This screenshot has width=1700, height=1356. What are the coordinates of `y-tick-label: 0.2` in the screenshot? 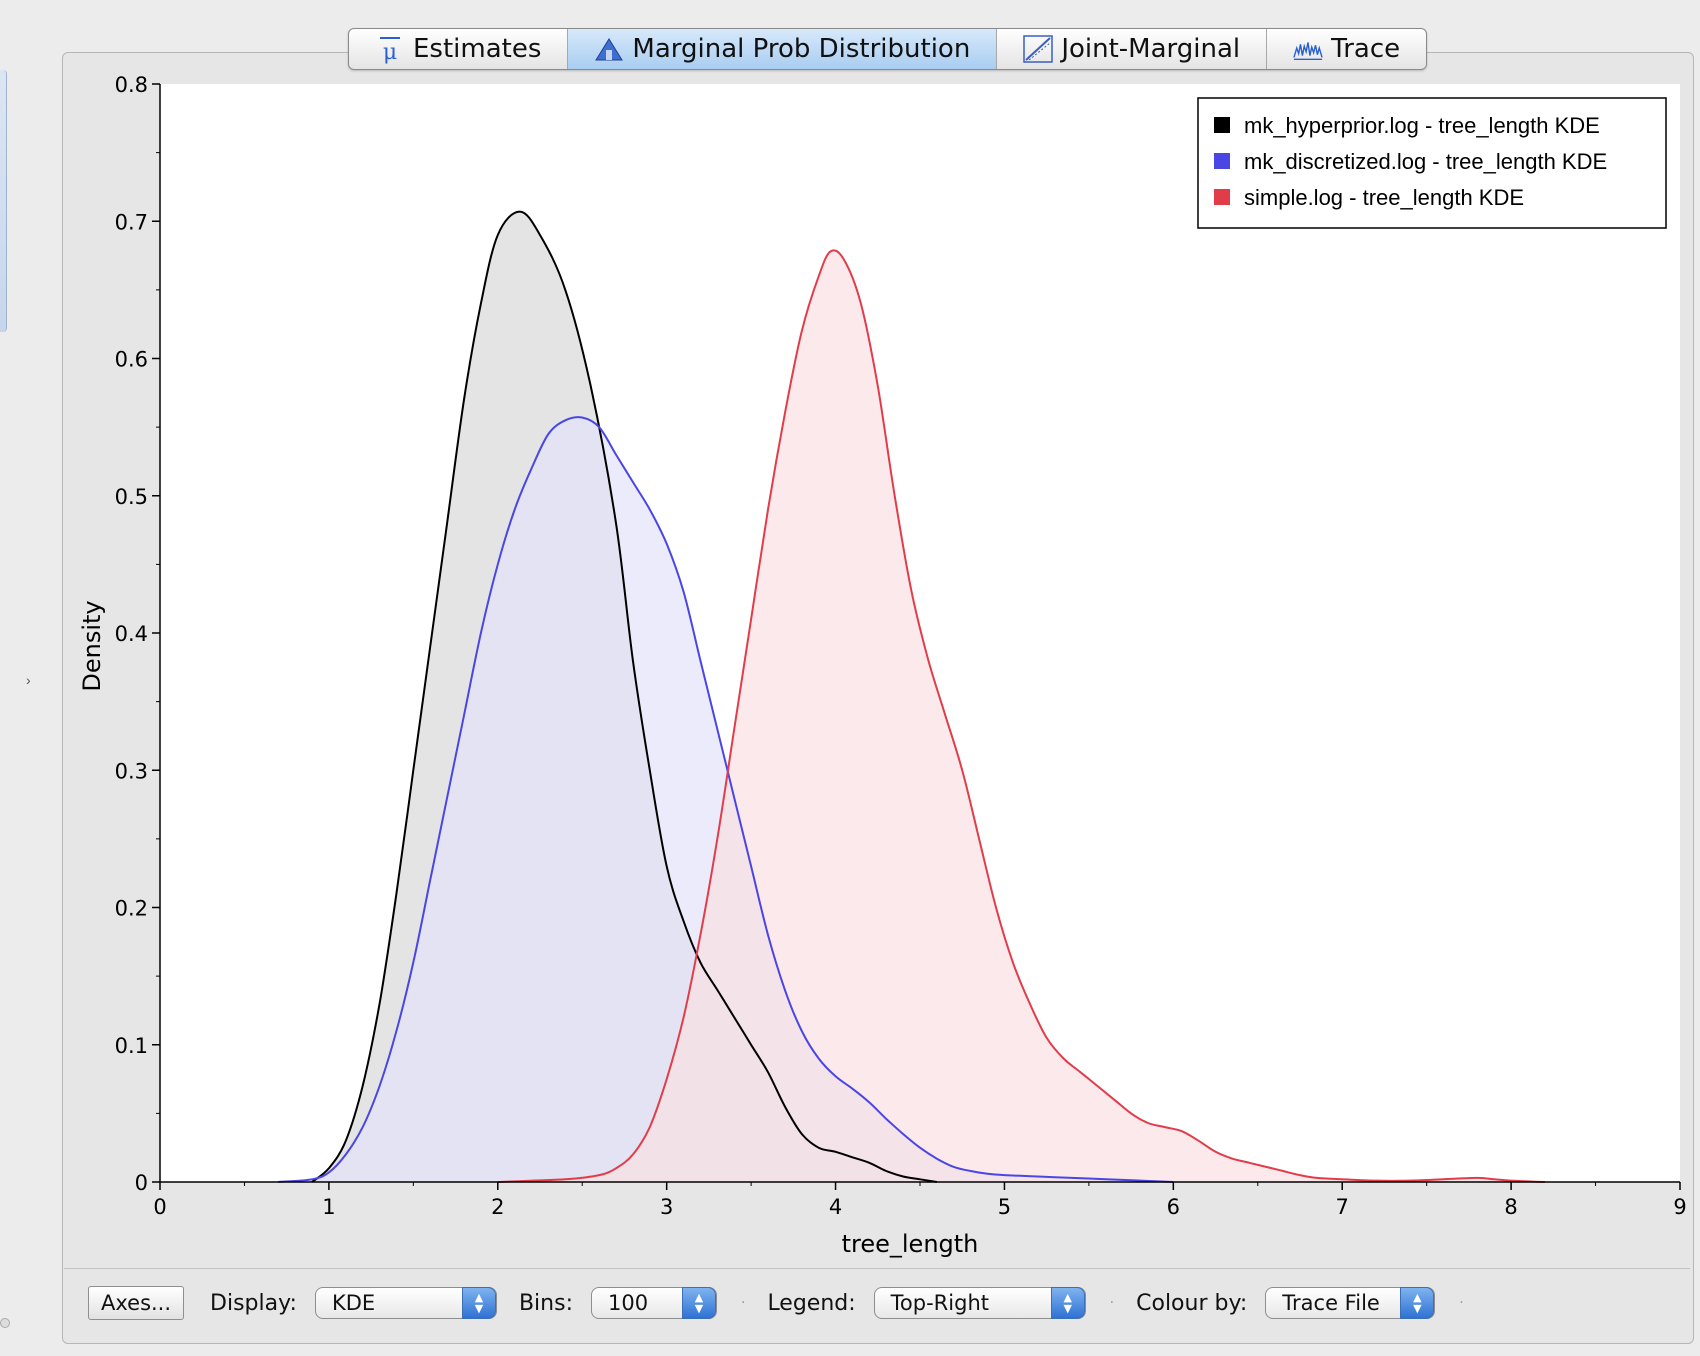 It's located at (131, 909).